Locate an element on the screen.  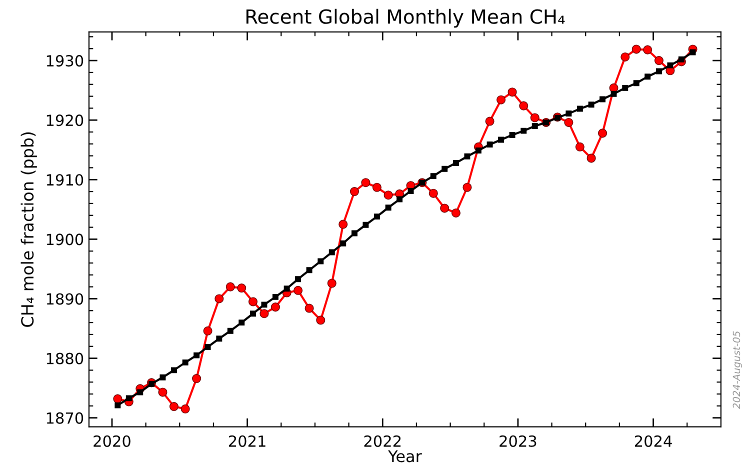
y-tick-label: 1910 is located at coordinates (65, 180).